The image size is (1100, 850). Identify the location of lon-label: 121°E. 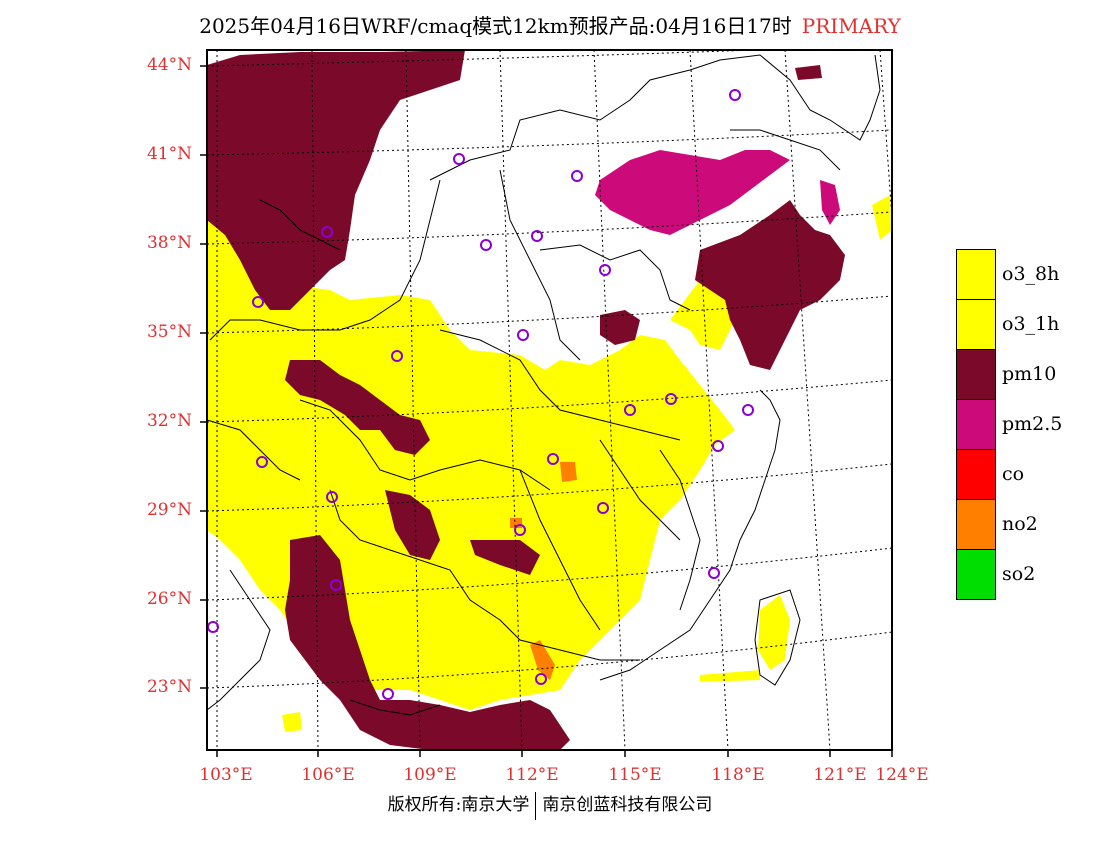
(840, 775).